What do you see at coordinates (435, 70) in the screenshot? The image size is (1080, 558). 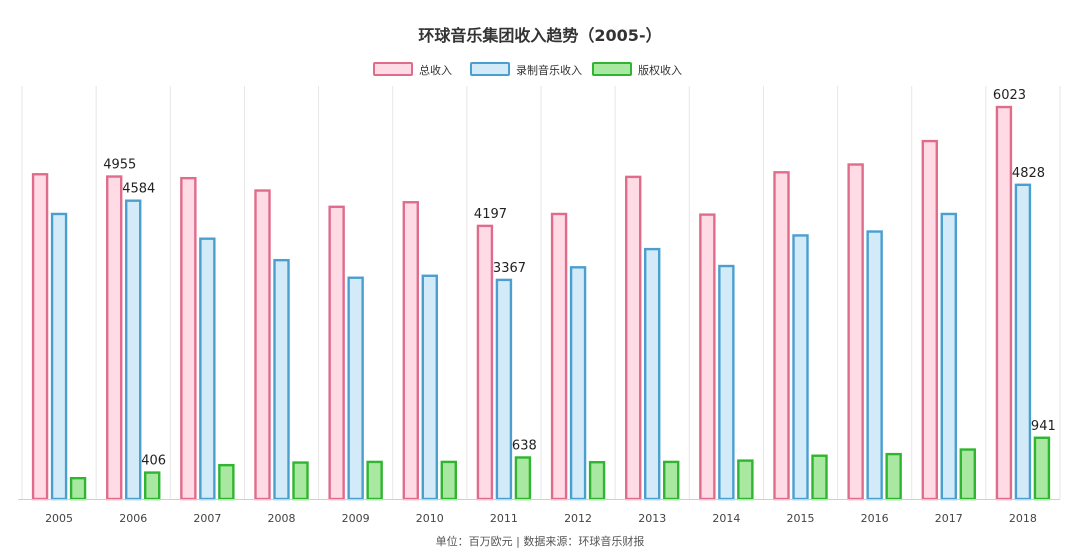 I see `legend-label-1: 总收入` at bounding box center [435, 70].